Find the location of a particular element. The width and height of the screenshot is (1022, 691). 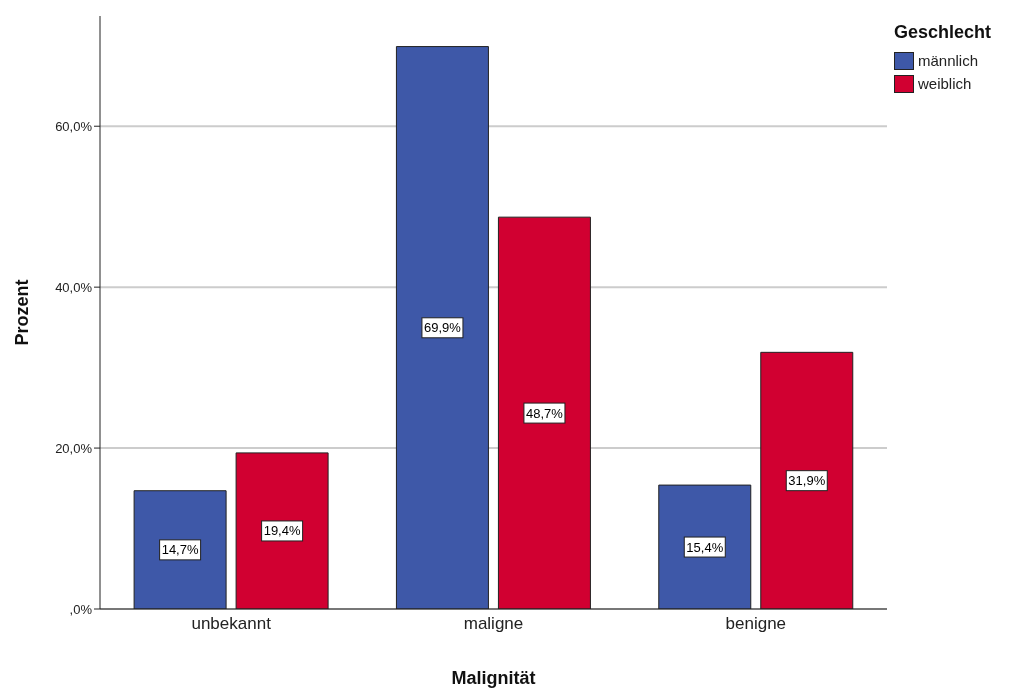

data-label: 14,7% is located at coordinates (180, 550).